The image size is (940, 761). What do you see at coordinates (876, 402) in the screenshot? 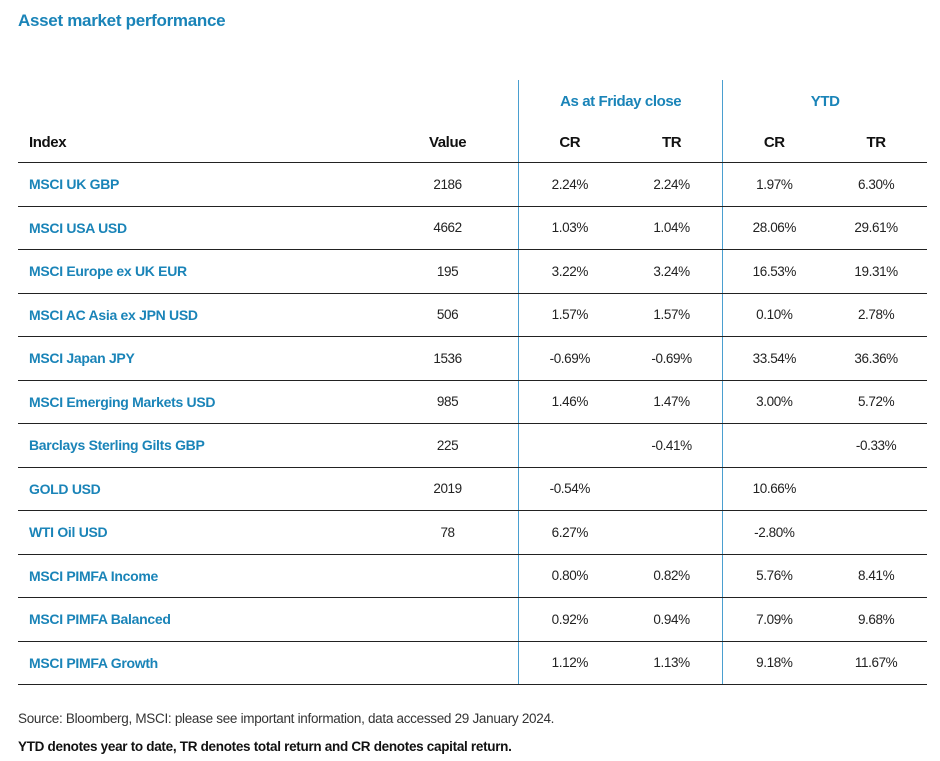
I see `row-ytd-tr: 5.72%` at bounding box center [876, 402].